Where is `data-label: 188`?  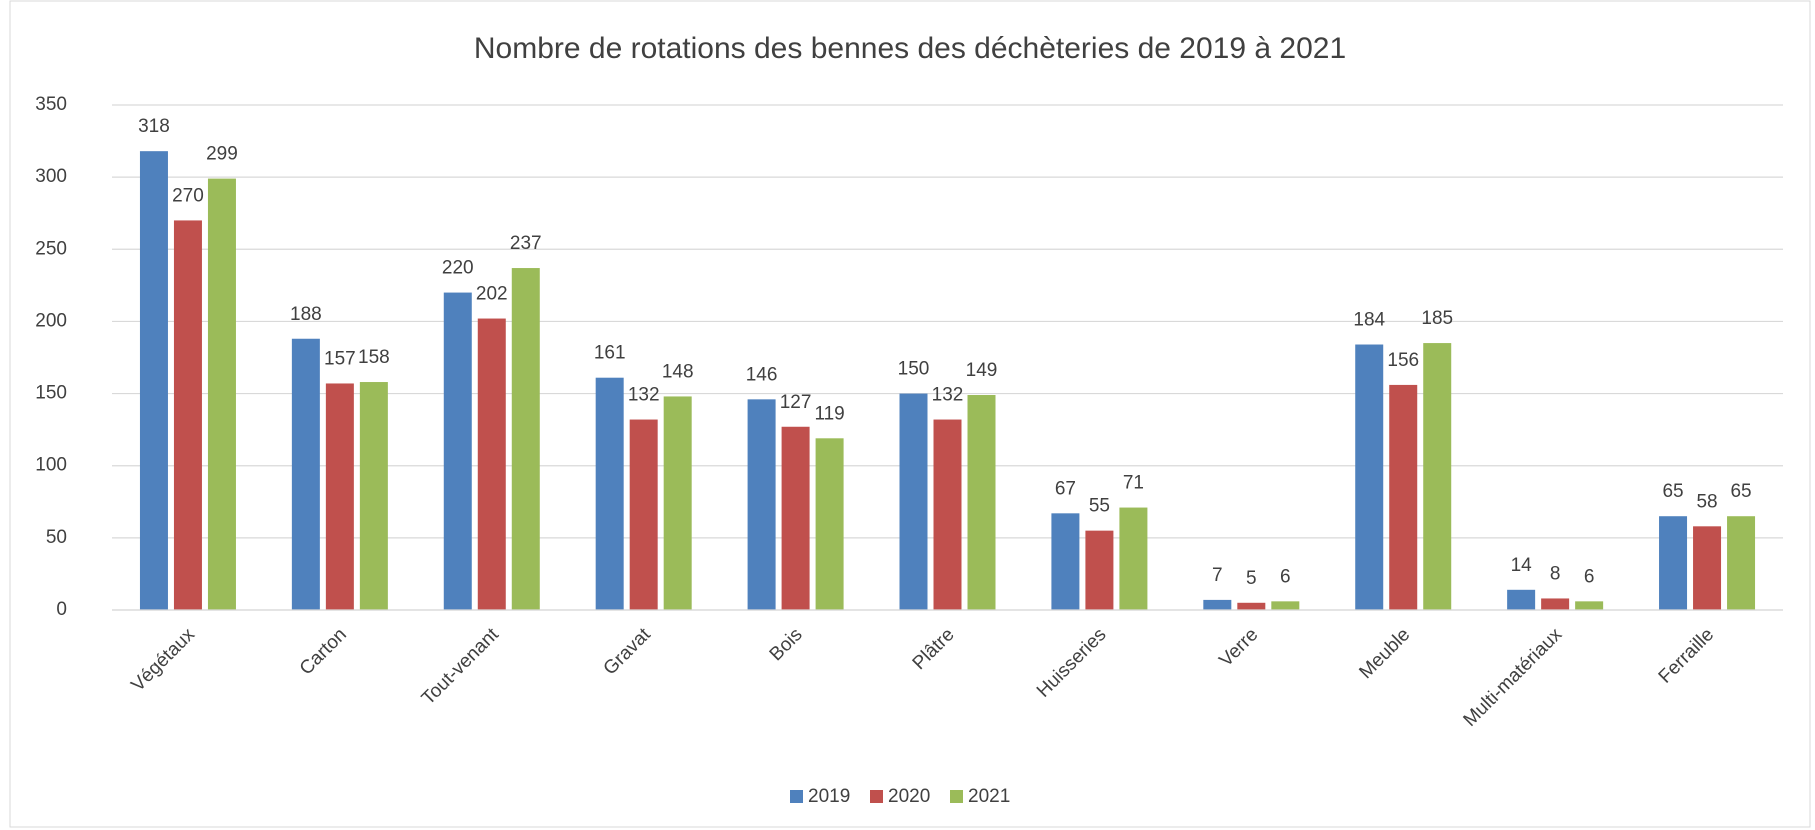
data-label: 188 is located at coordinates (306, 314).